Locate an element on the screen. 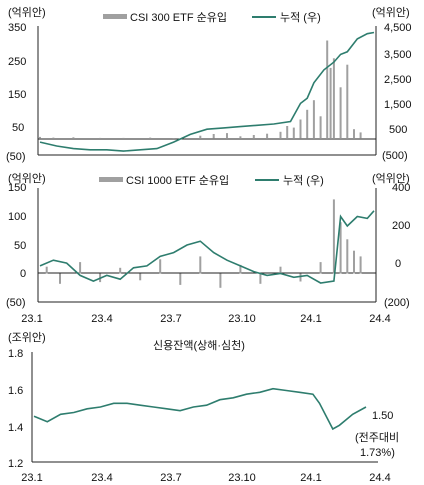  chart1-right-unit: (억위안) is located at coordinates (391, 12).